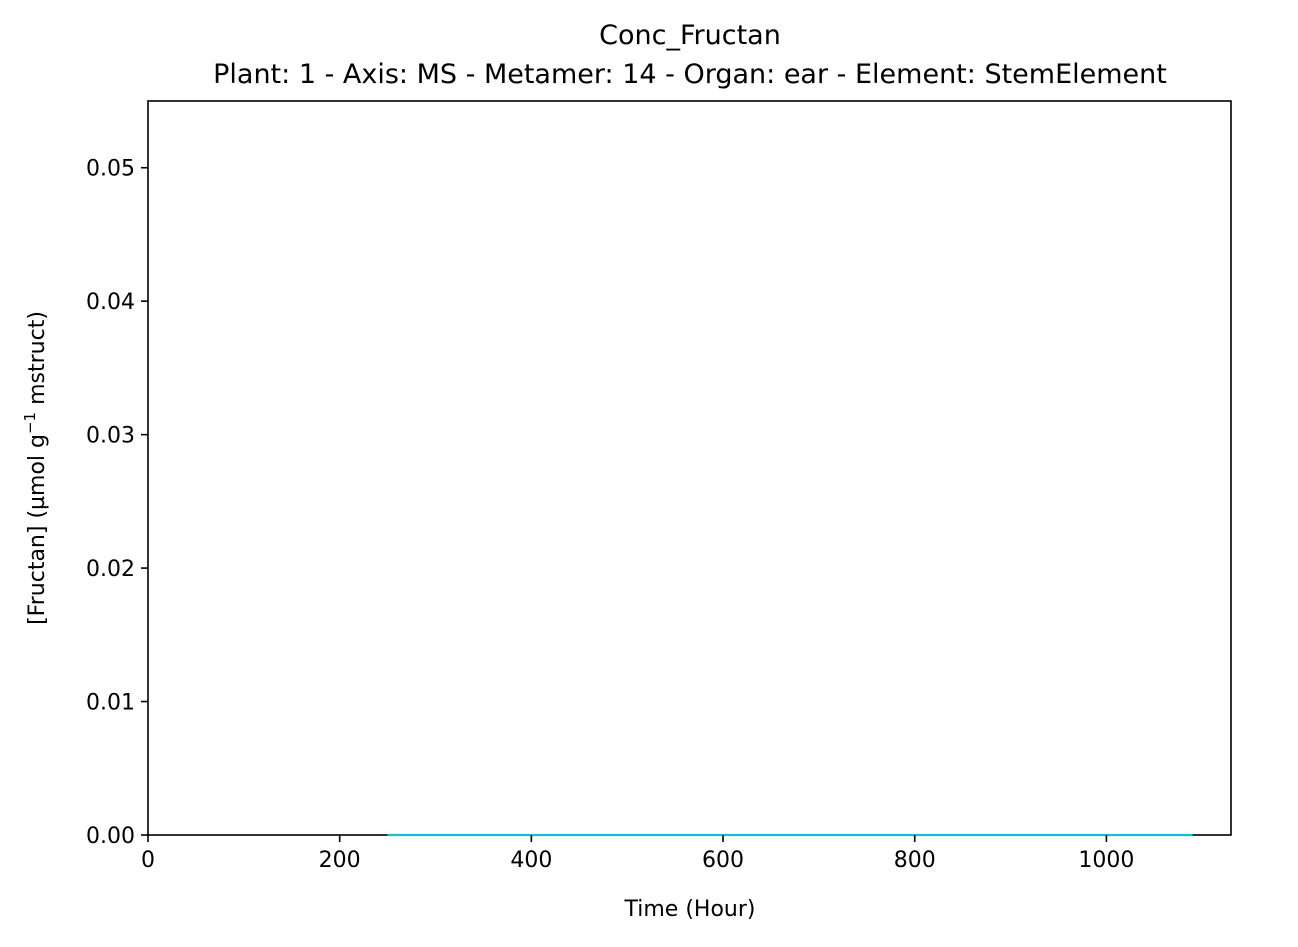  What do you see at coordinates (110, 169) in the screenshot?
I see `y-tick-label: 0.05` at bounding box center [110, 169].